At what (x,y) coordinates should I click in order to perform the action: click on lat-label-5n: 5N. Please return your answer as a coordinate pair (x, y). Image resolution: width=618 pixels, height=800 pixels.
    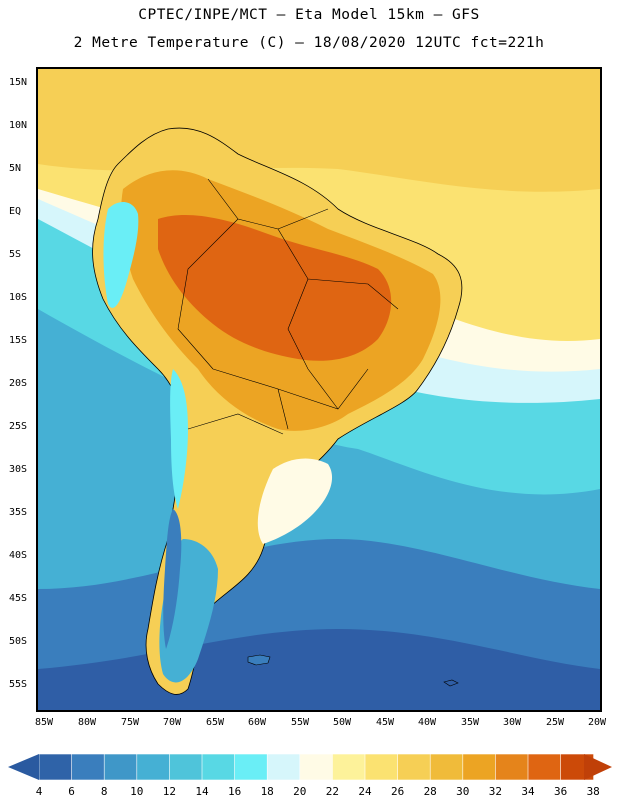
    Looking at the image, I should click on (15, 168).